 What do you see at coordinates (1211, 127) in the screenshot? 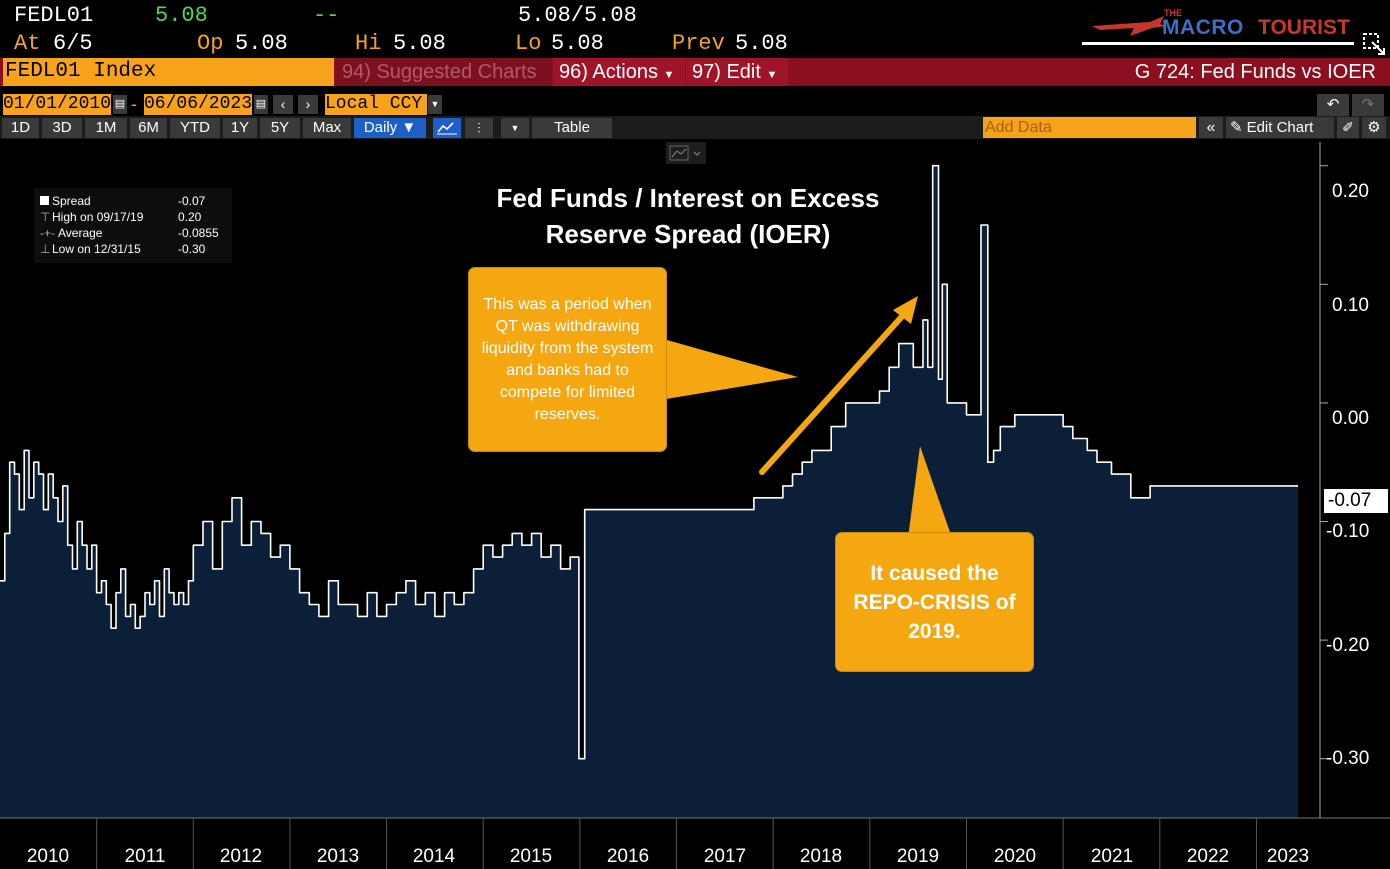
I see `collapse-icon: «` at bounding box center [1211, 127].